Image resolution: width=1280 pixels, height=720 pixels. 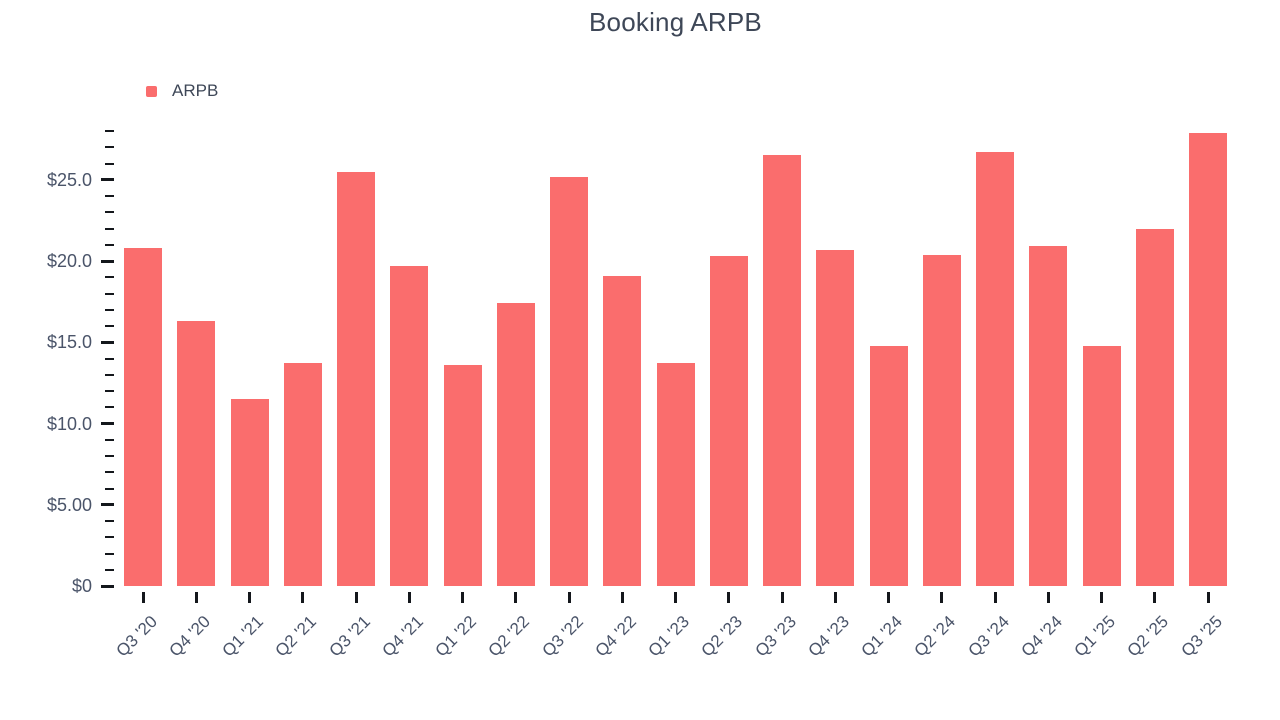 What do you see at coordinates (69, 423) in the screenshot?
I see `y-axis-label: $10.0` at bounding box center [69, 423].